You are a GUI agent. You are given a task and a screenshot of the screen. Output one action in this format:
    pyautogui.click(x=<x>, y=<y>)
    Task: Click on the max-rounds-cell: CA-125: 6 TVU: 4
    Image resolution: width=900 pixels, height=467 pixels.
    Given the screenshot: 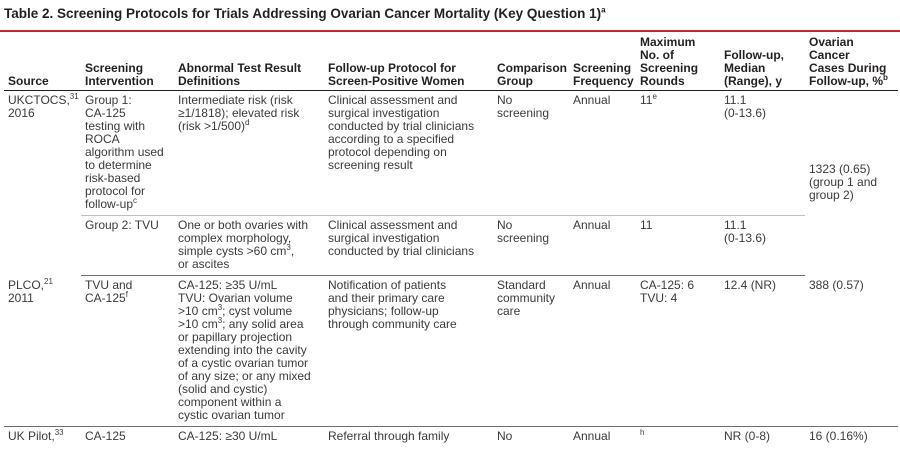 What is the action you would take?
    pyautogui.click(x=678, y=351)
    